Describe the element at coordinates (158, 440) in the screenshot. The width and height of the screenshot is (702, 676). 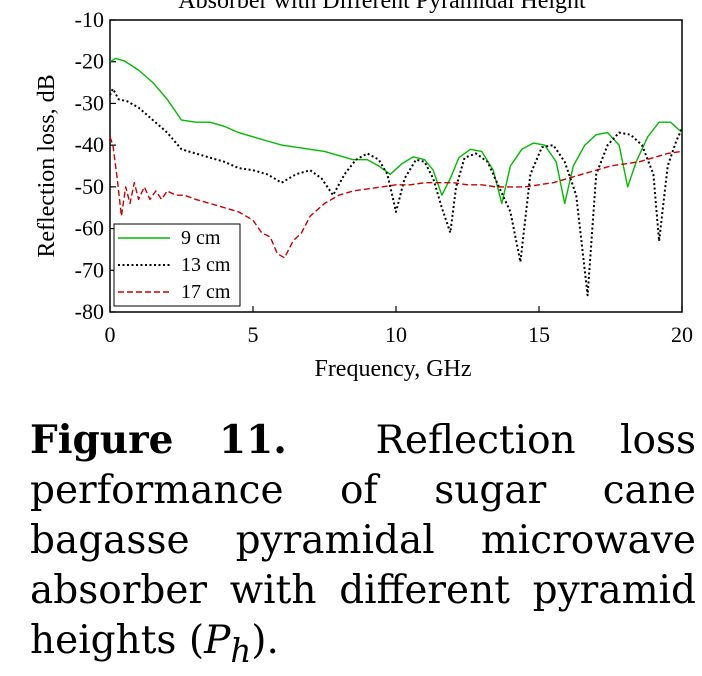
I see `caption-label: Figure 11.` at that location.